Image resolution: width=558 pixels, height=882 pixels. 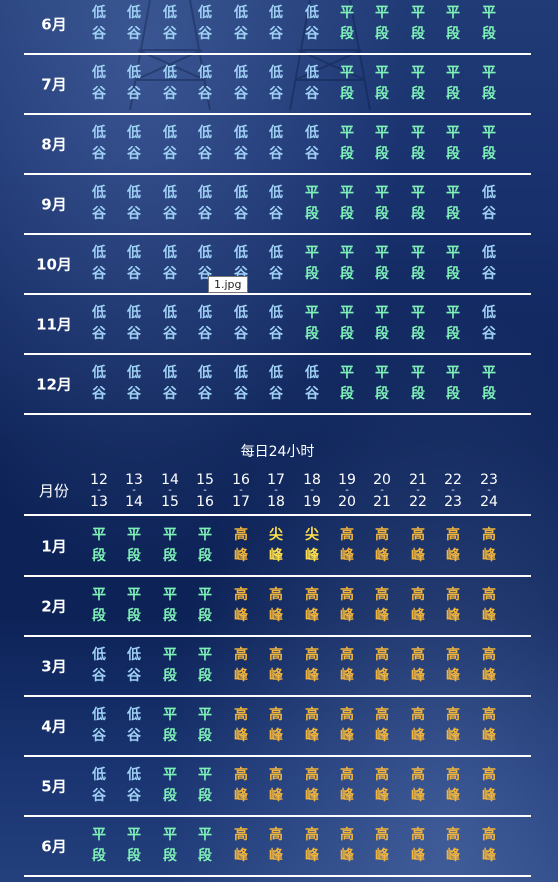 I want to click on hour-range-label: 15-16, so click(x=205, y=491).